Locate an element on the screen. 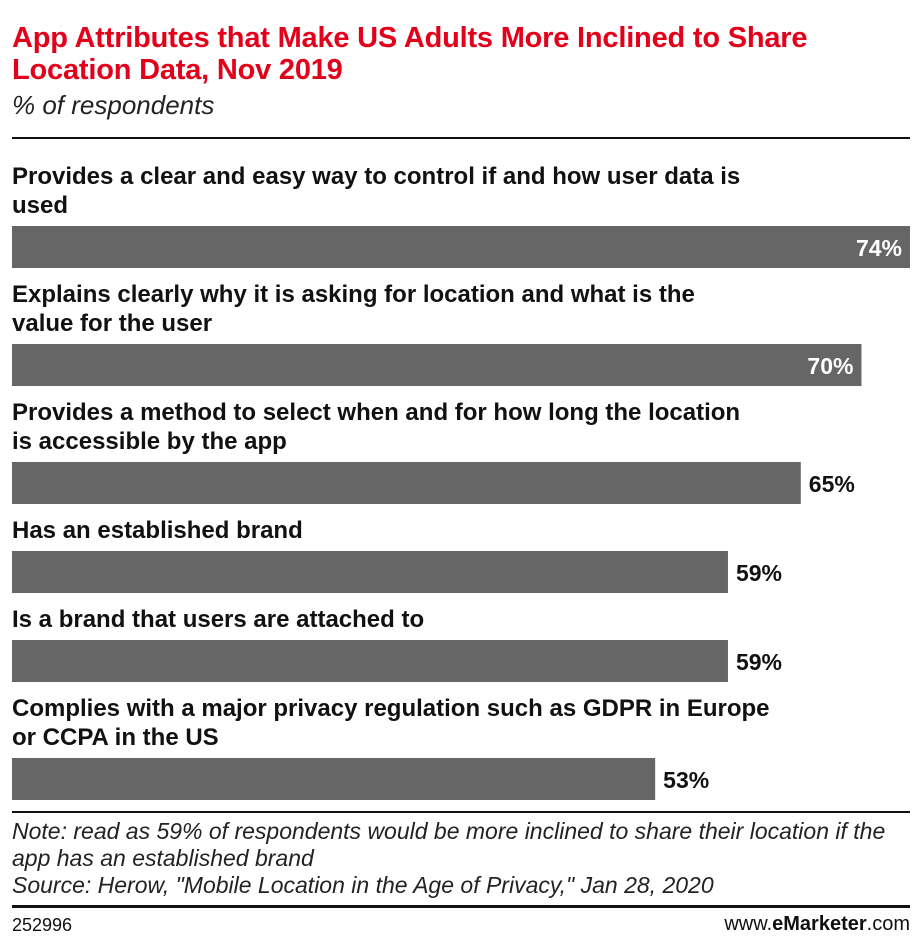 This screenshot has width=922, height=950. bar-group: Has an established brand 59% is located at coordinates (397, 555).